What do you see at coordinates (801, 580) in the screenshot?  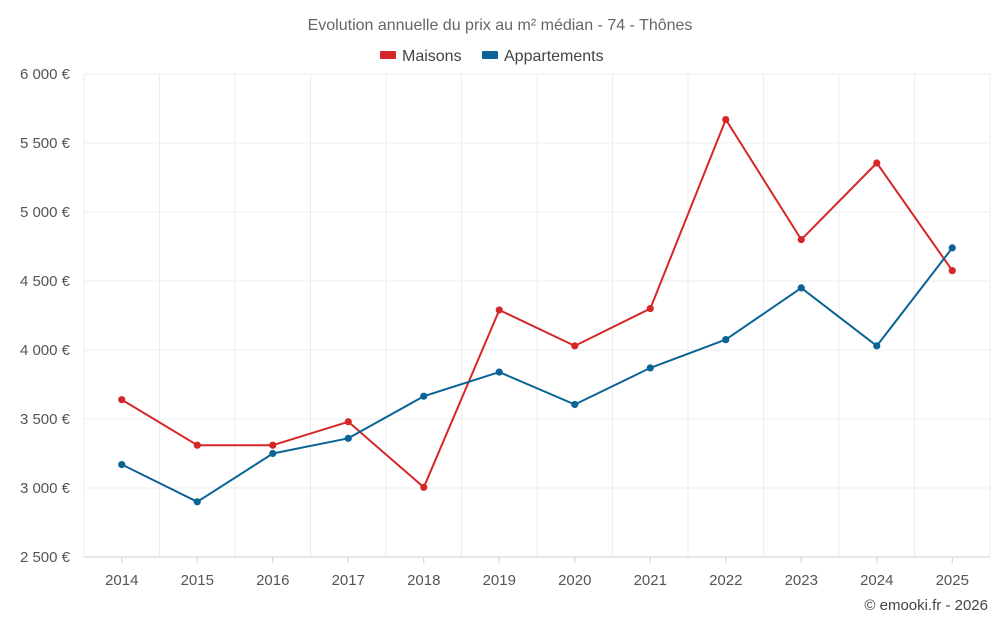 I see `x-tick-label: 2023` at bounding box center [801, 580].